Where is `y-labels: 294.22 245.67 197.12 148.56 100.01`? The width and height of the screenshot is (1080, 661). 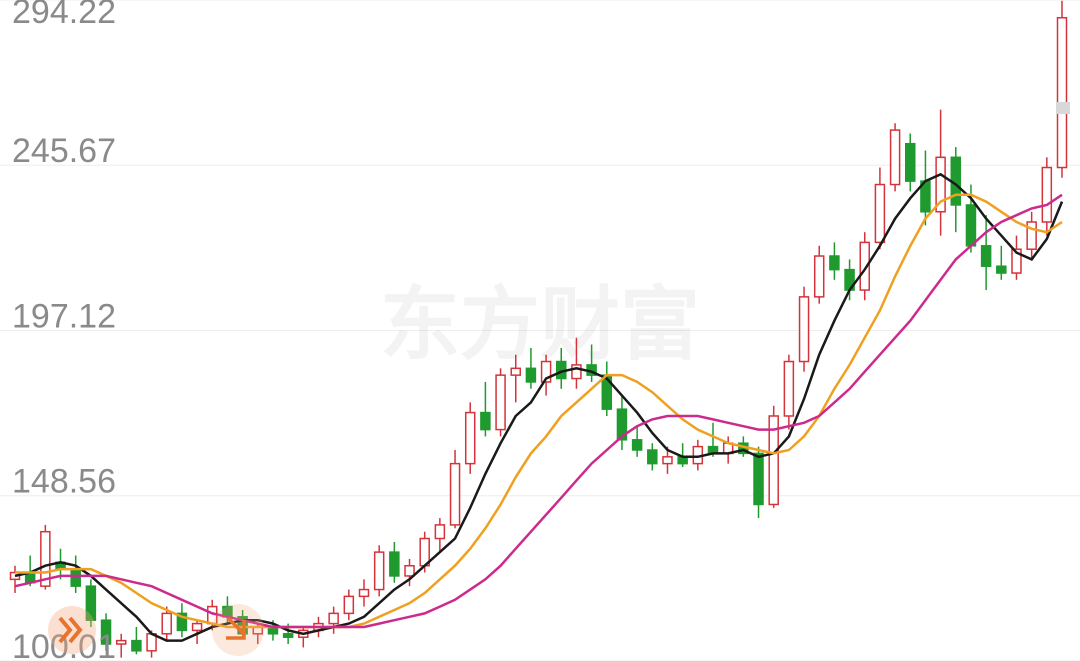
y-labels: 294.22 245.67 197.12 148.56 100.01 is located at coordinates (64, 330).